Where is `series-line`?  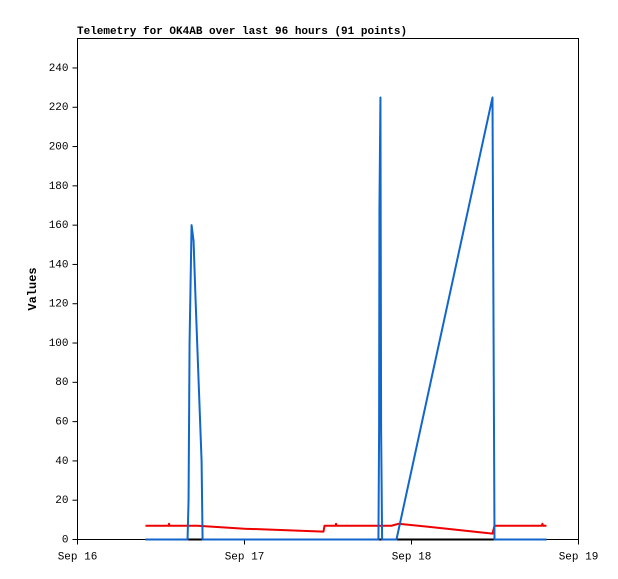 series-line is located at coordinates (346, 528).